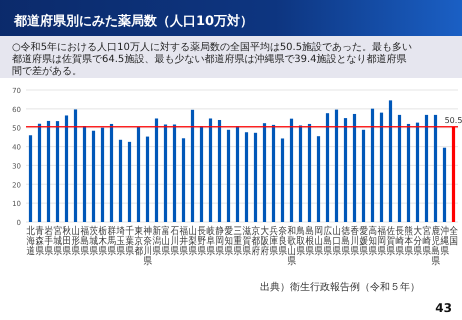  What do you see at coordinates (336, 241) in the screenshot?
I see `x-tick-label: 山口県` at bounding box center [336, 241].